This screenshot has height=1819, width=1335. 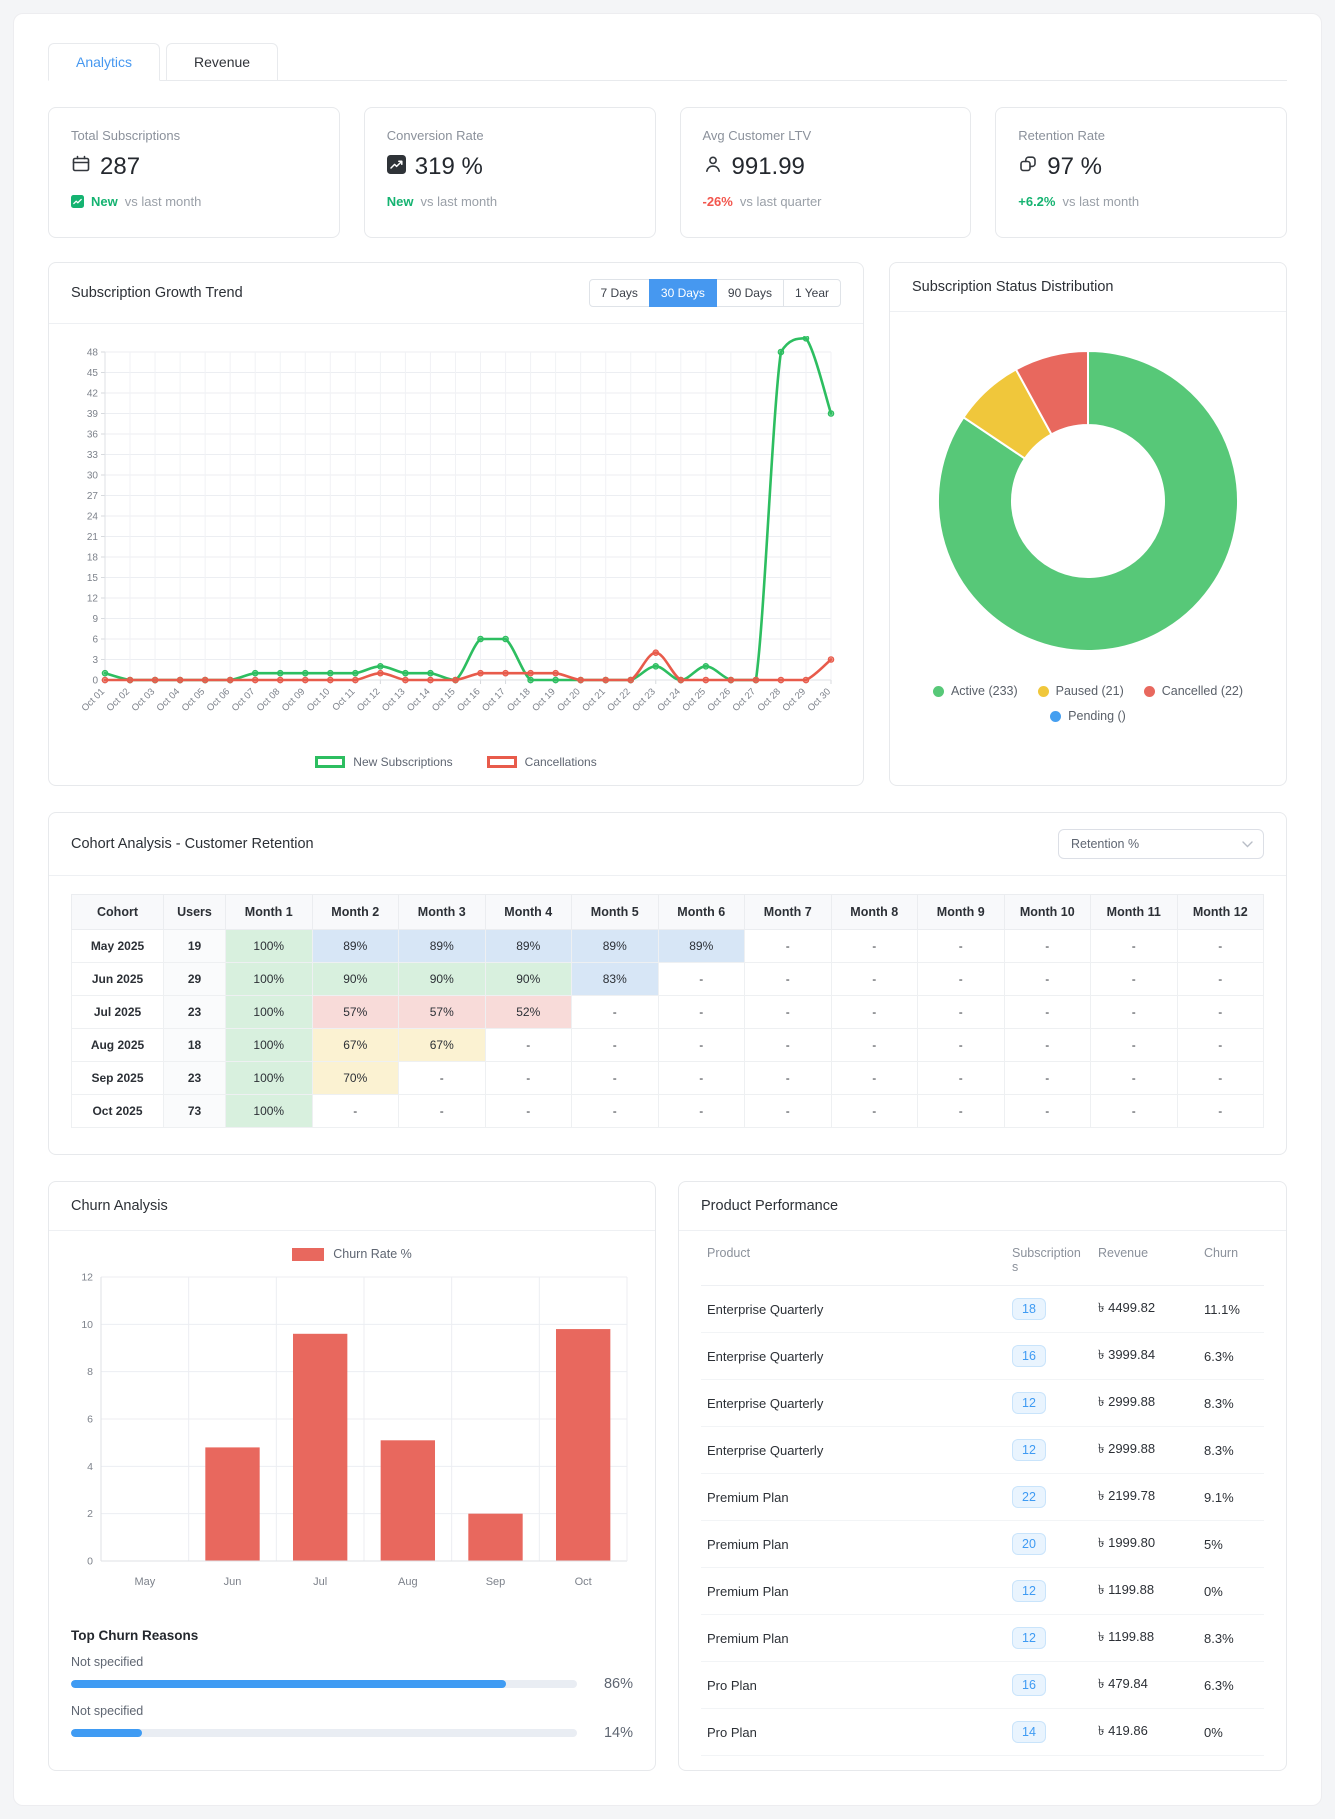 I want to click on range-button-1-year: 1 Year, so click(x=811, y=293).